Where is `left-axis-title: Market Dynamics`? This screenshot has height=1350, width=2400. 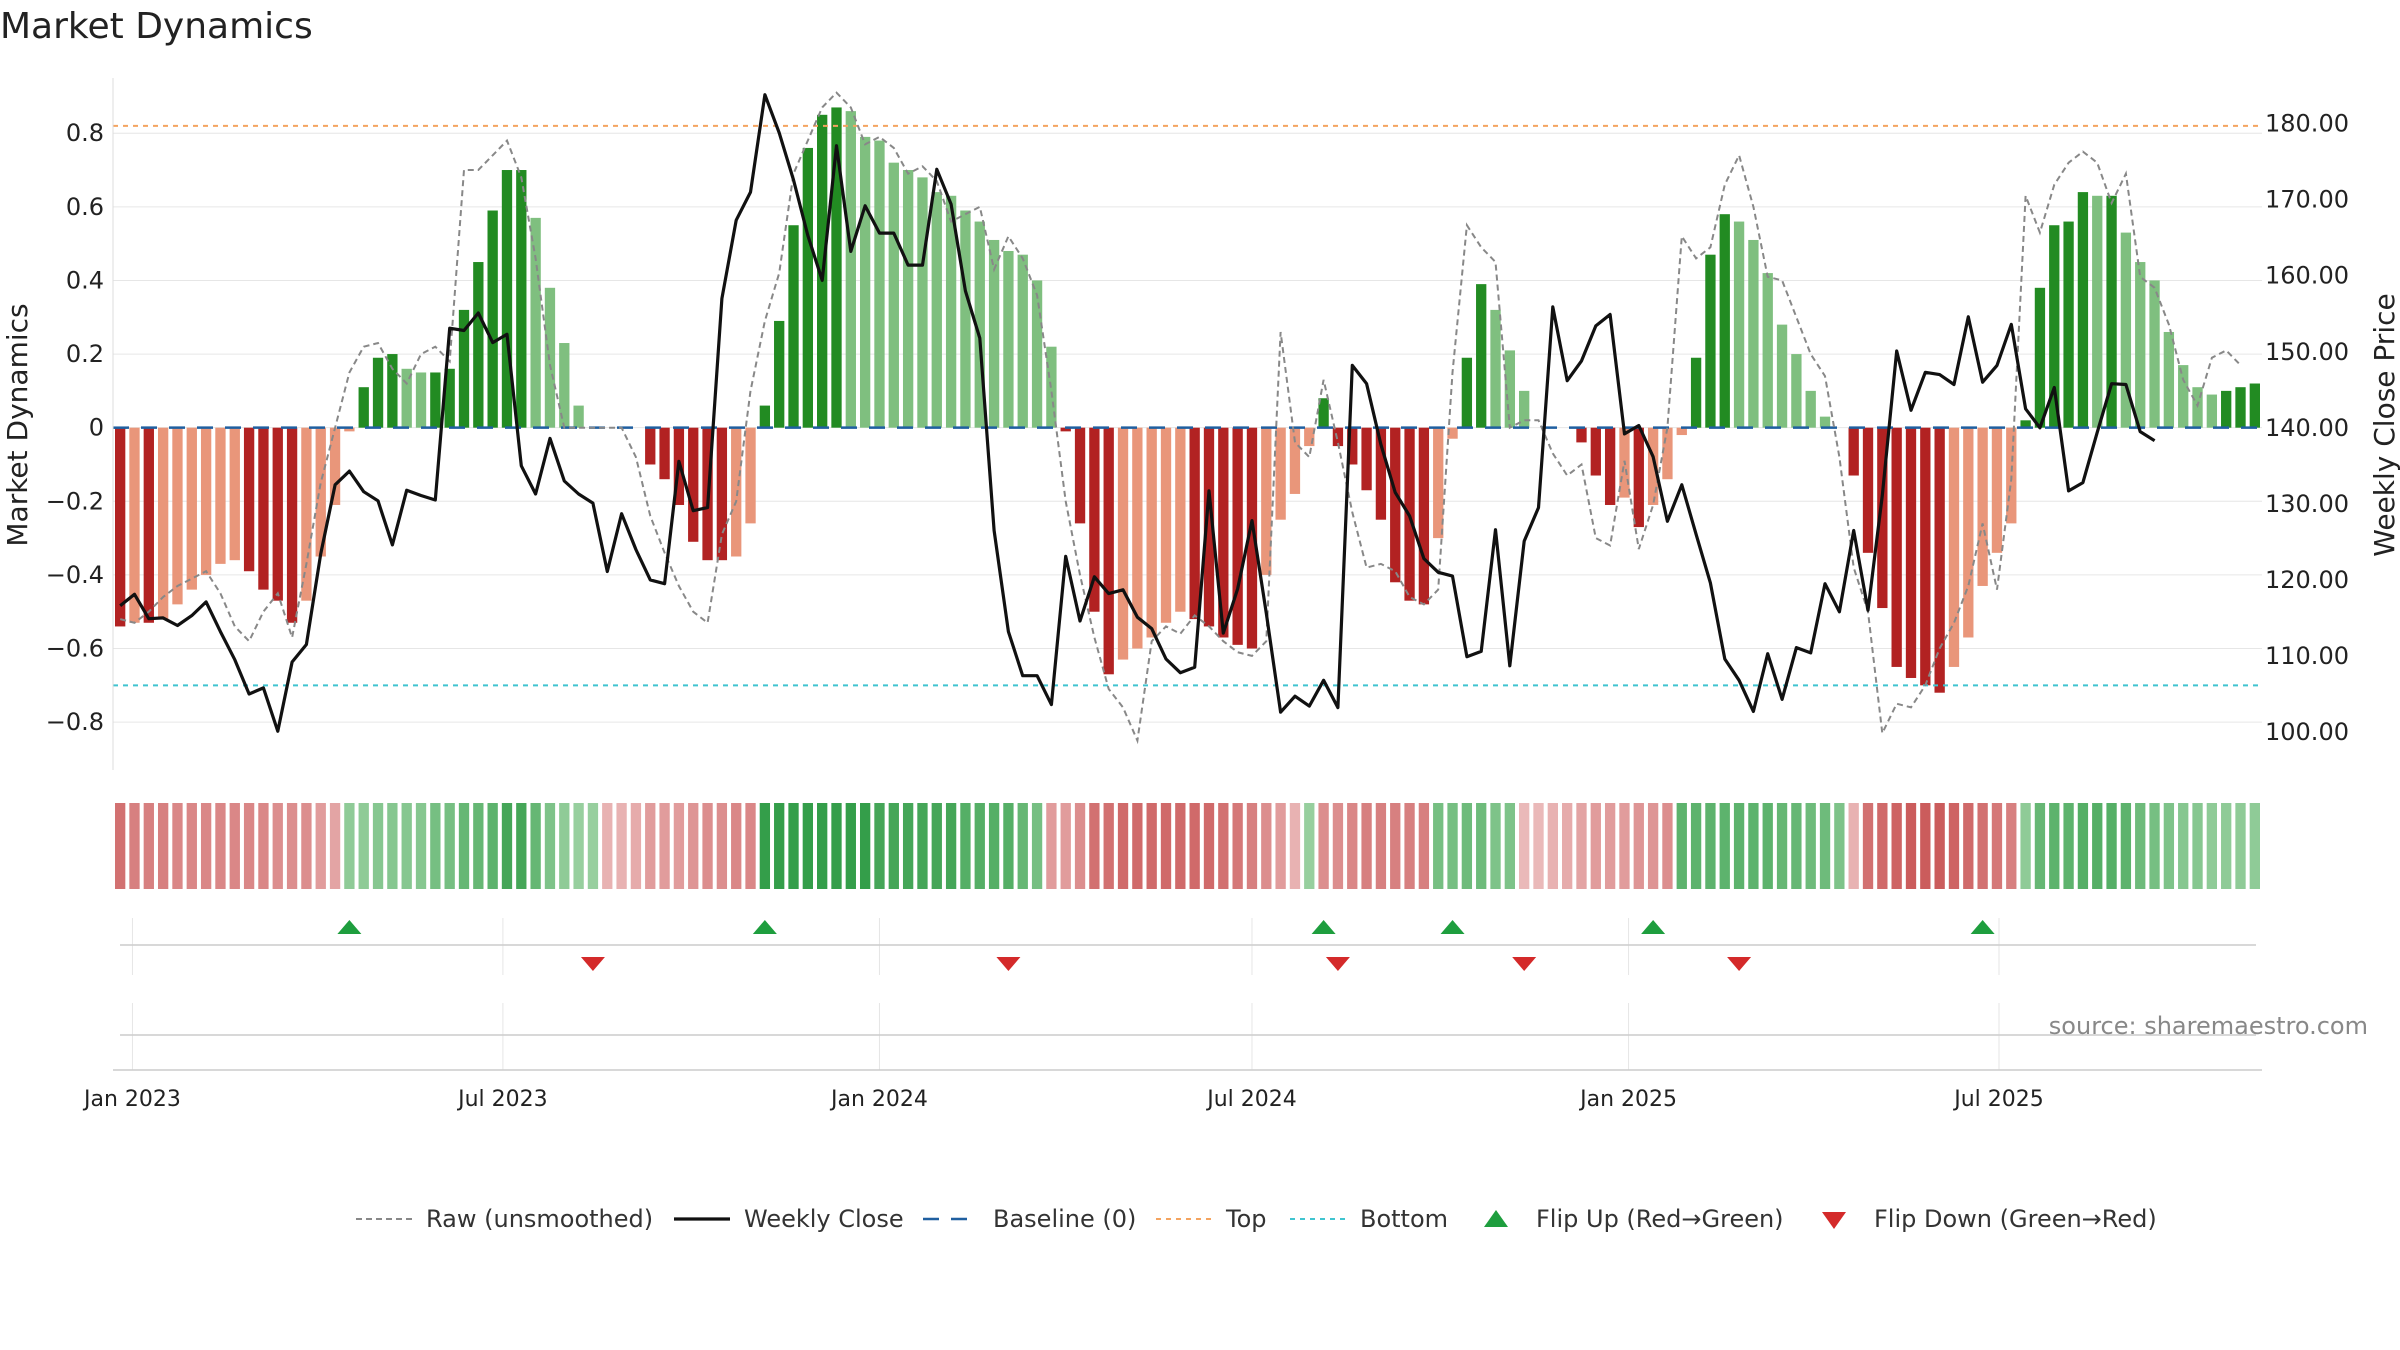 left-axis-title: Market Dynamics is located at coordinates (17, 424).